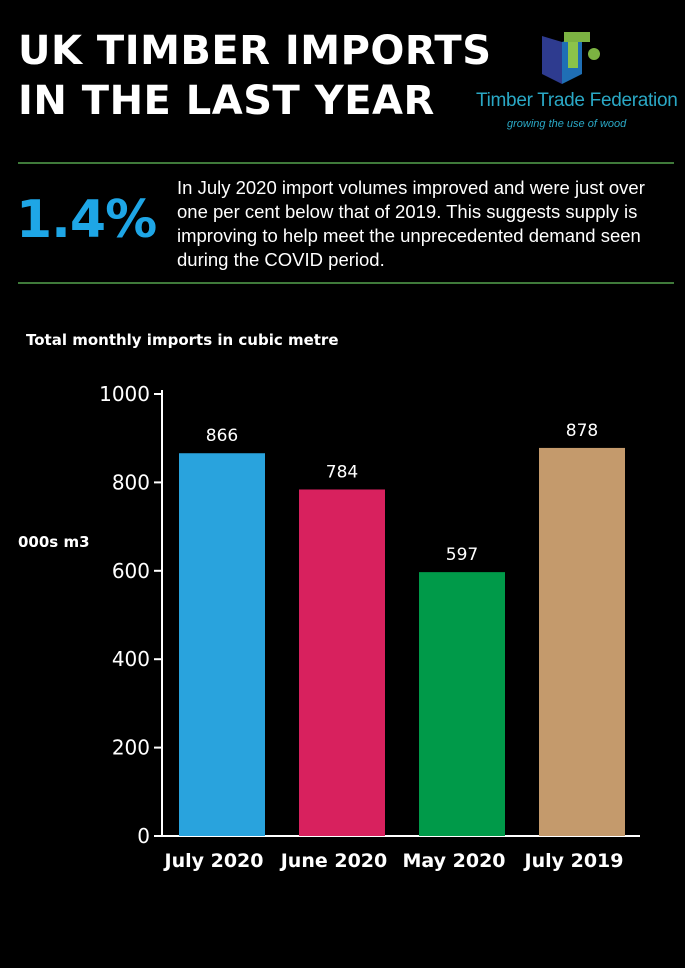  What do you see at coordinates (346, 163) in the screenshot?
I see `divider-top` at bounding box center [346, 163].